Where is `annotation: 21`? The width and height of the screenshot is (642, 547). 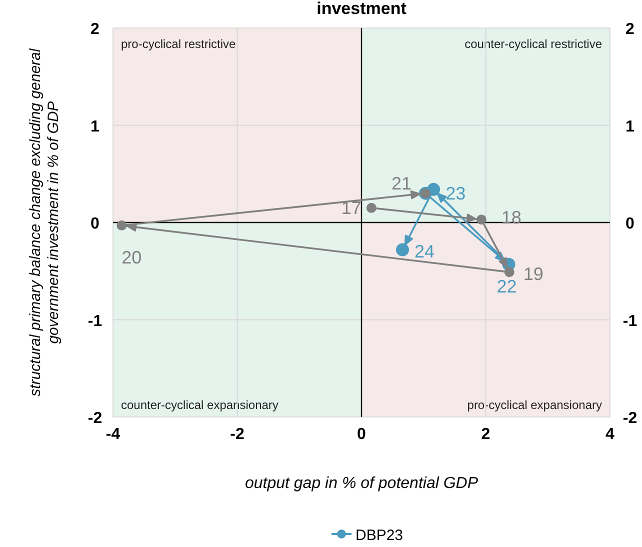
annotation: 21 is located at coordinates (401, 183).